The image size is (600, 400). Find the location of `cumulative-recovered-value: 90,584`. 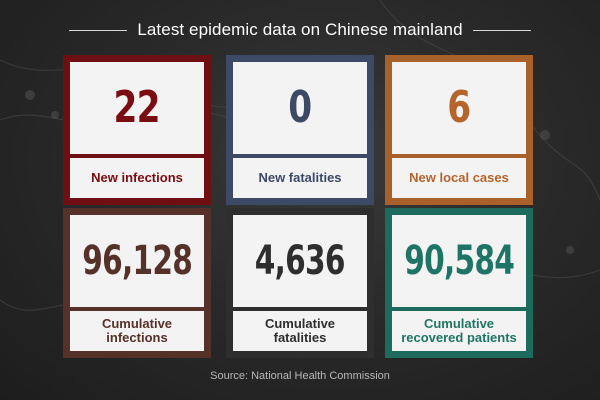

cumulative-recovered-value: 90,584 is located at coordinates (459, 261).